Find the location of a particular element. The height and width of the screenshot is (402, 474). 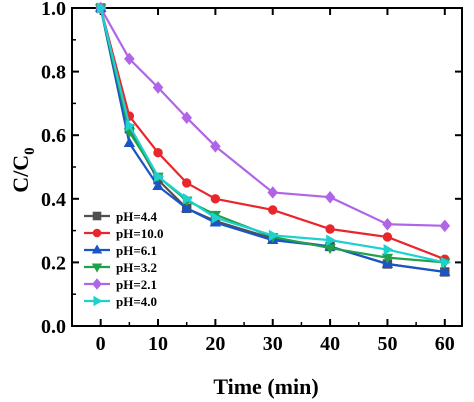

legend-item: pH=4.4 is located at coordinates (120, 216).